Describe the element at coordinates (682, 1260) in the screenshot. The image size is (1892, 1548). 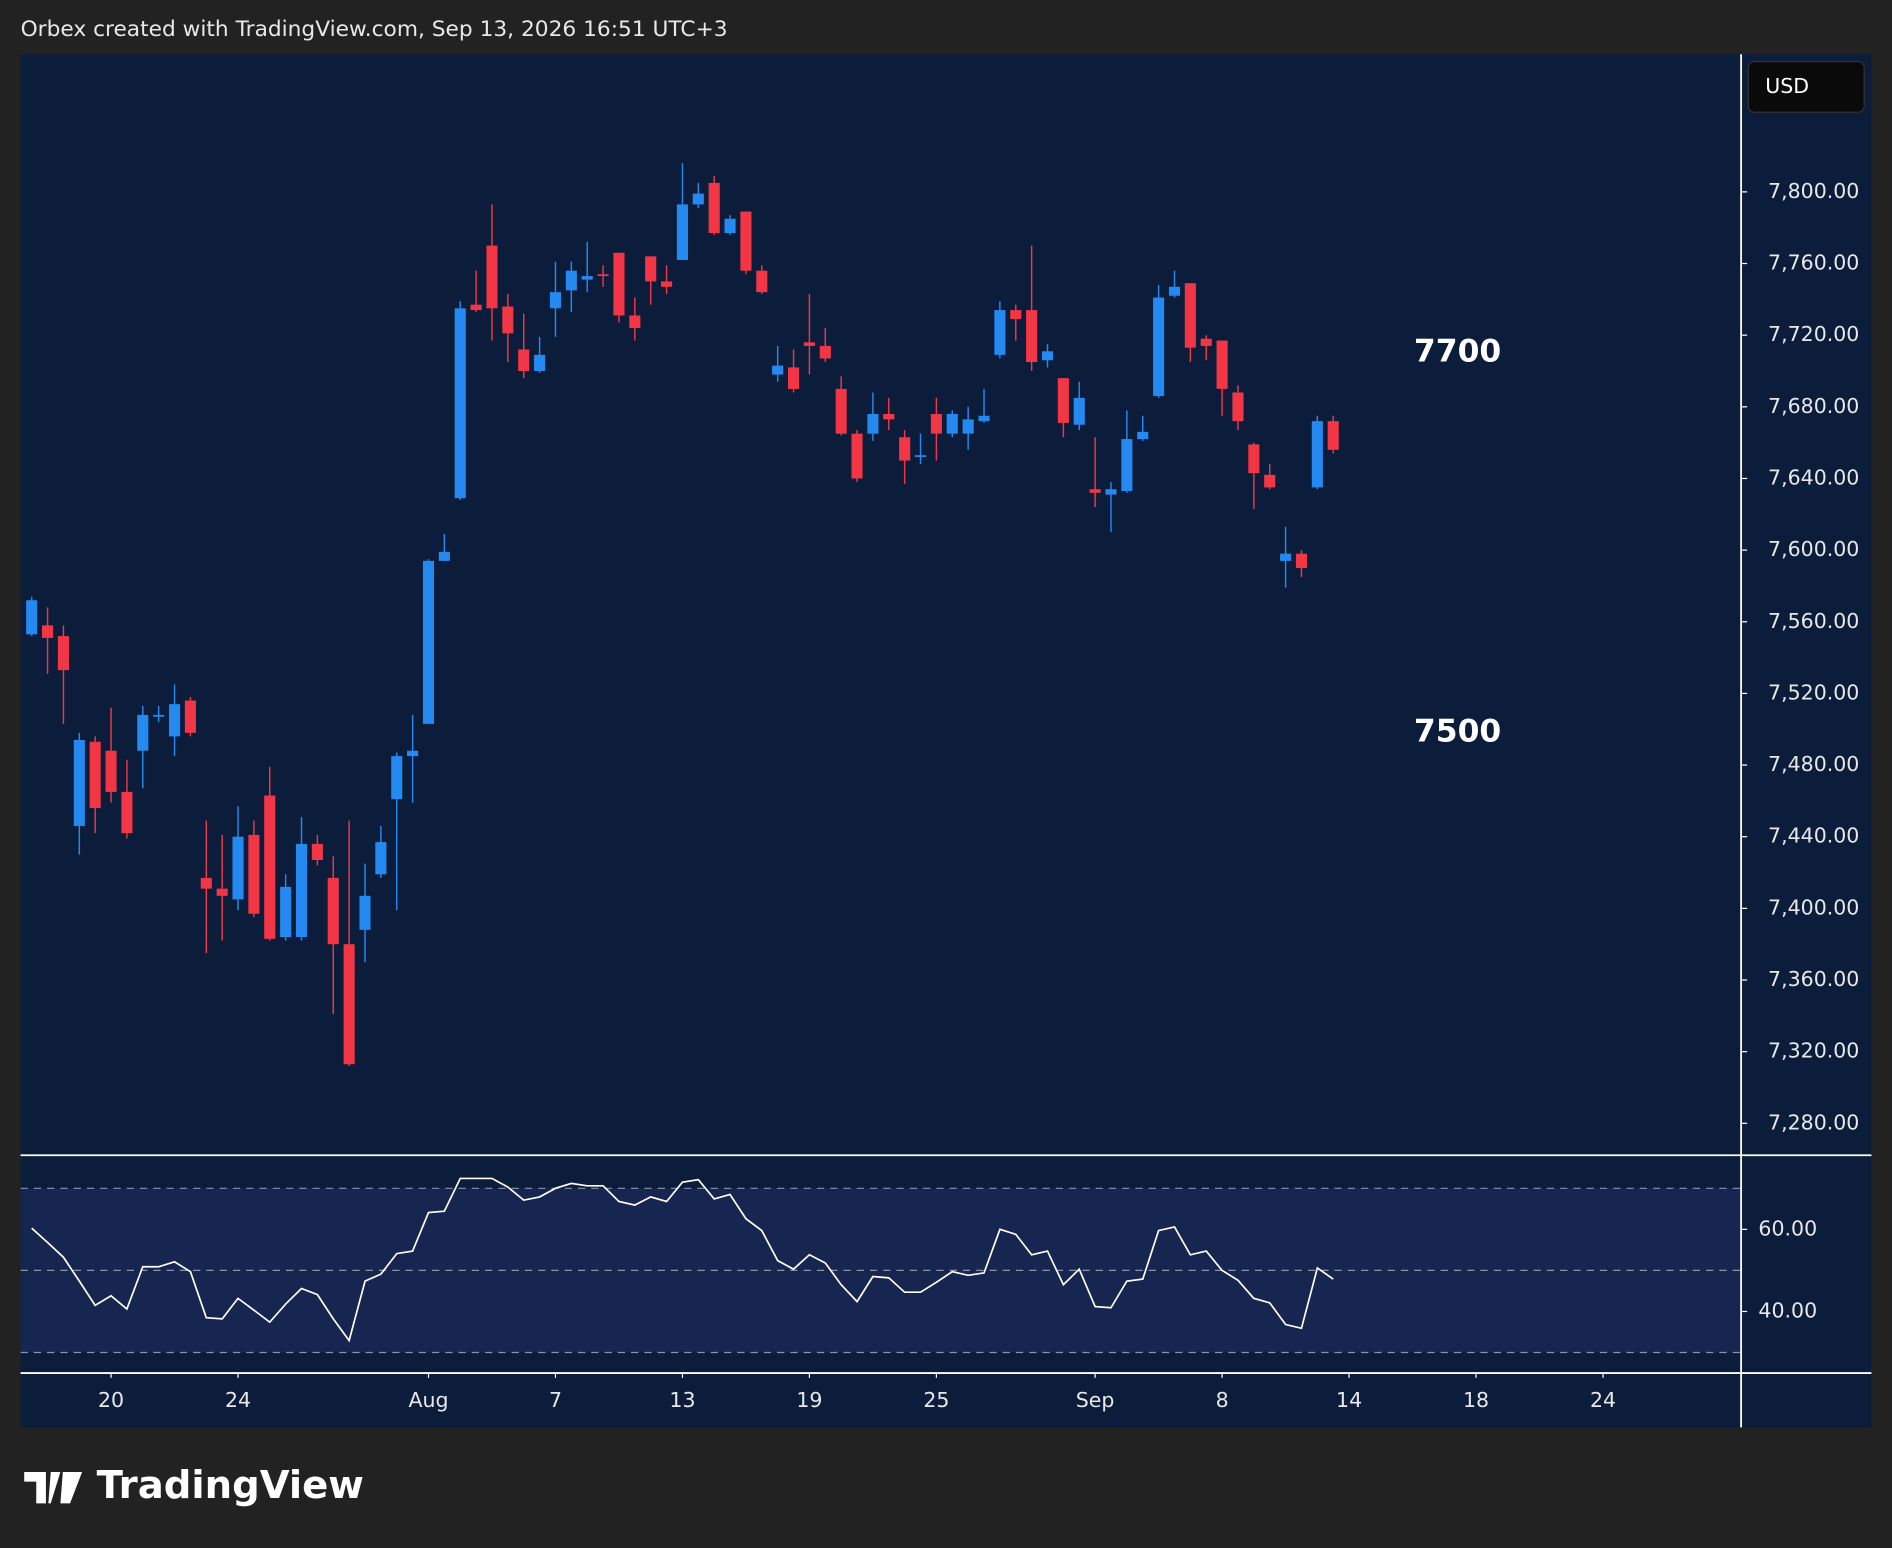
I see `rsi-line` at that location.